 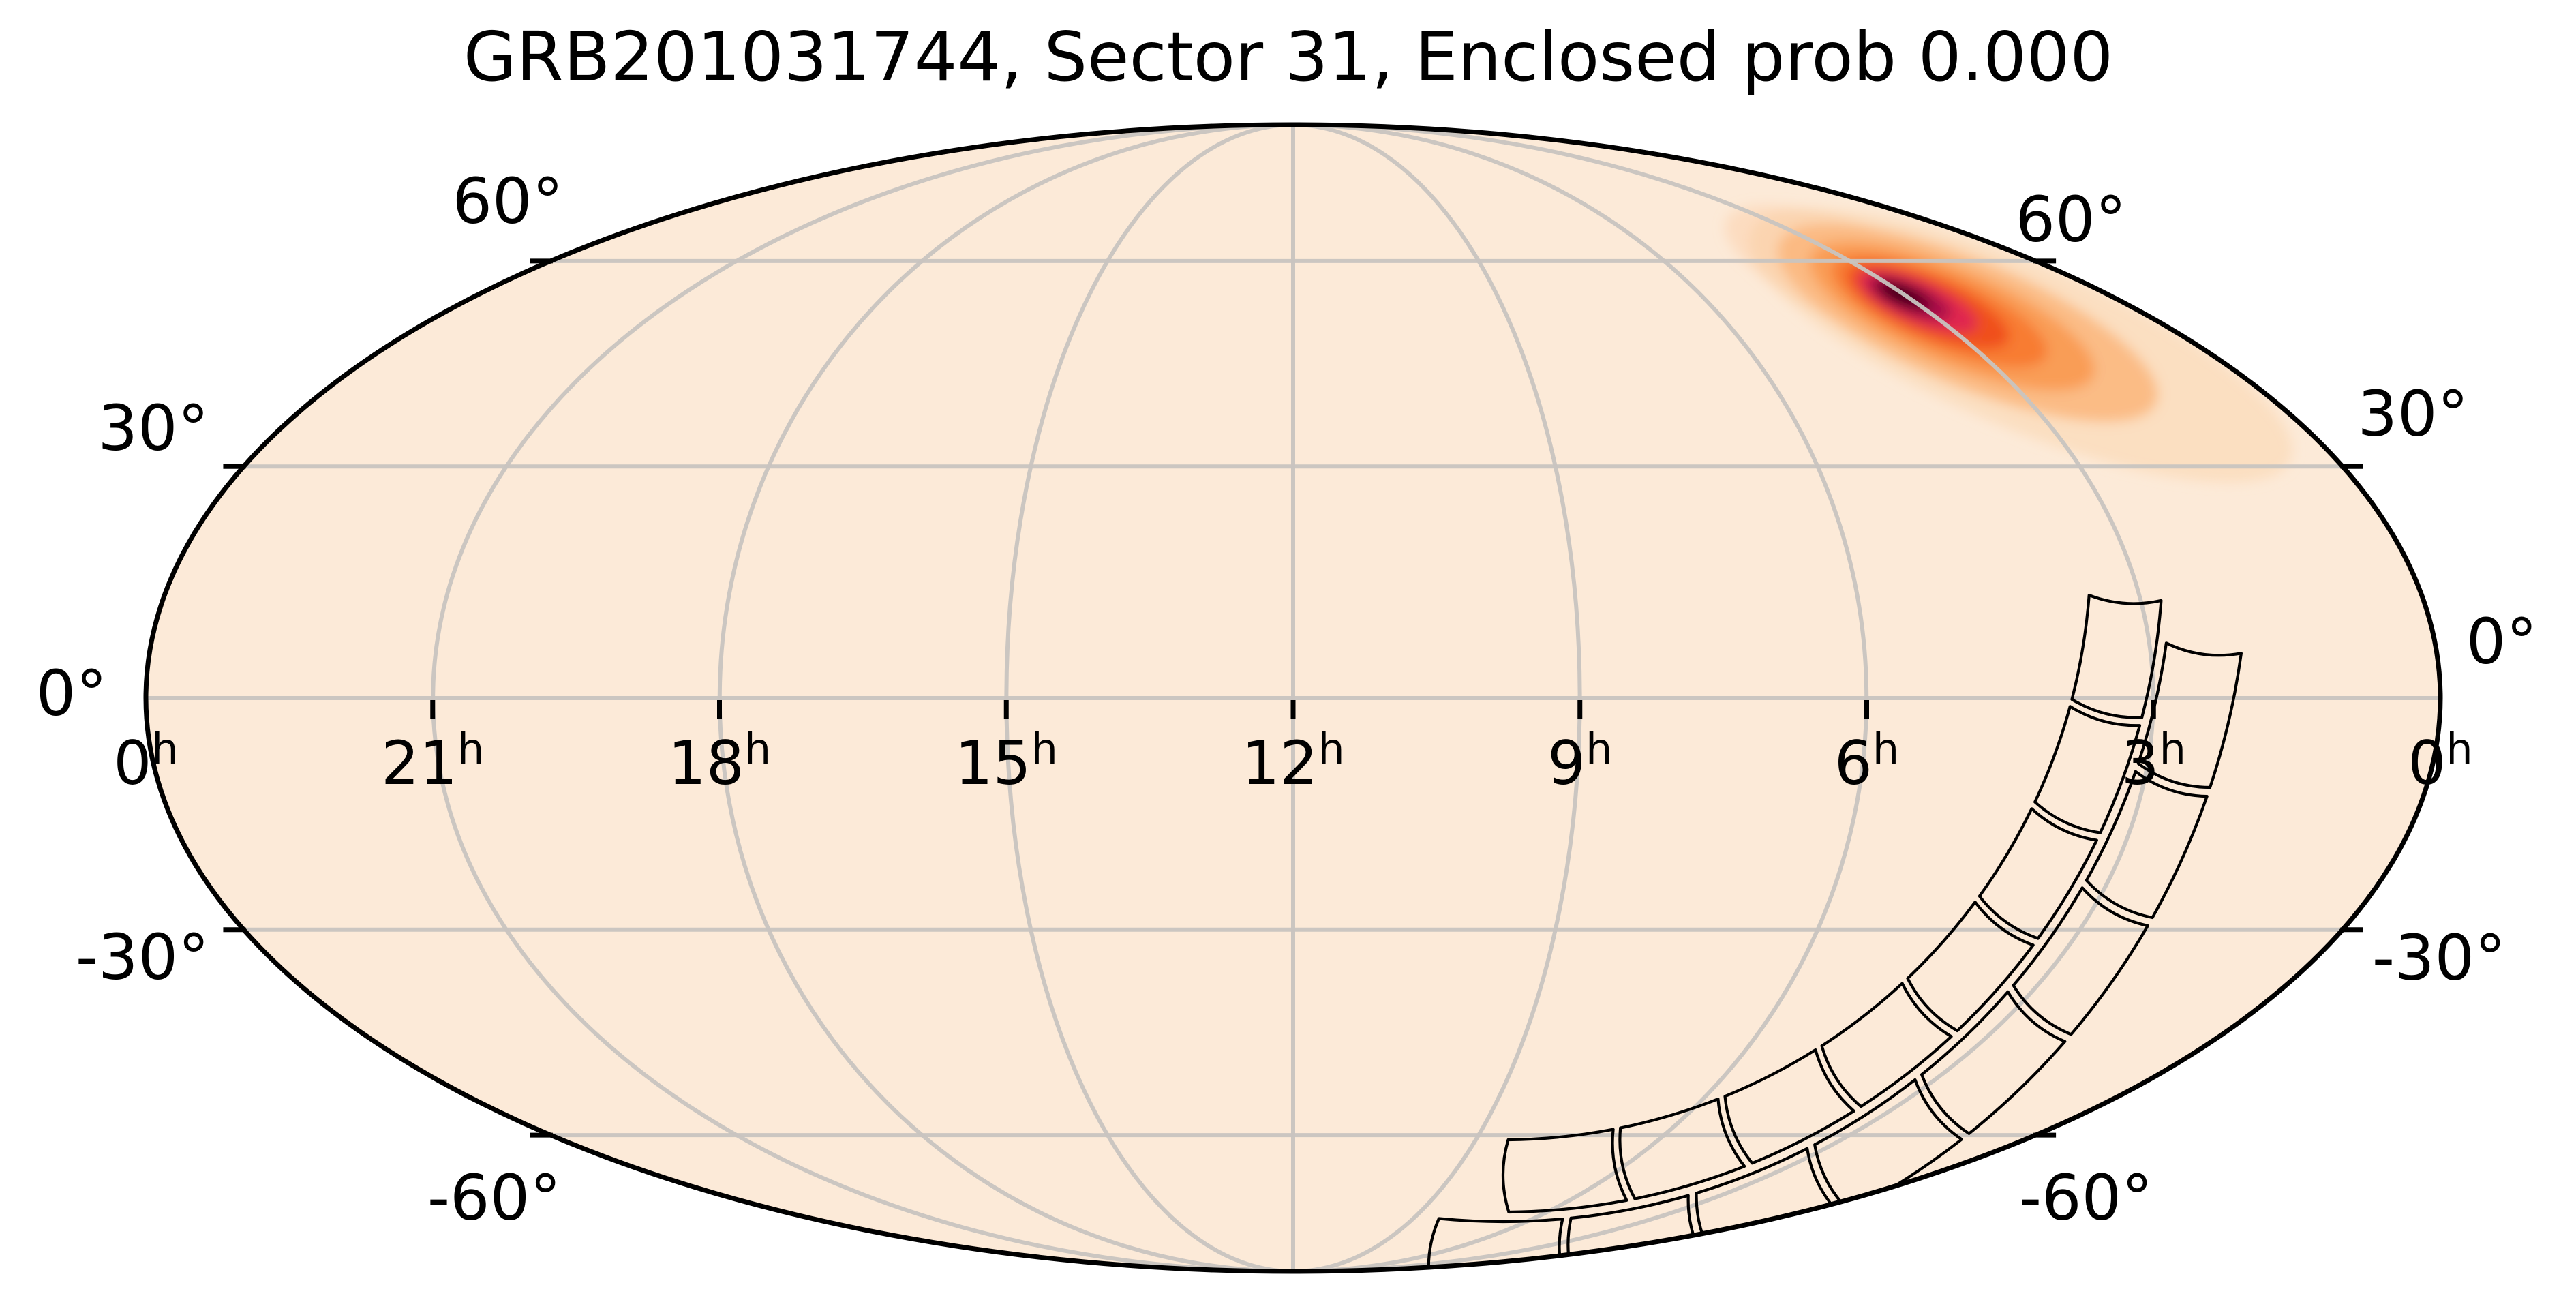 I want to click on dec-label-left-0: 0°, so click(x=72, y=693).